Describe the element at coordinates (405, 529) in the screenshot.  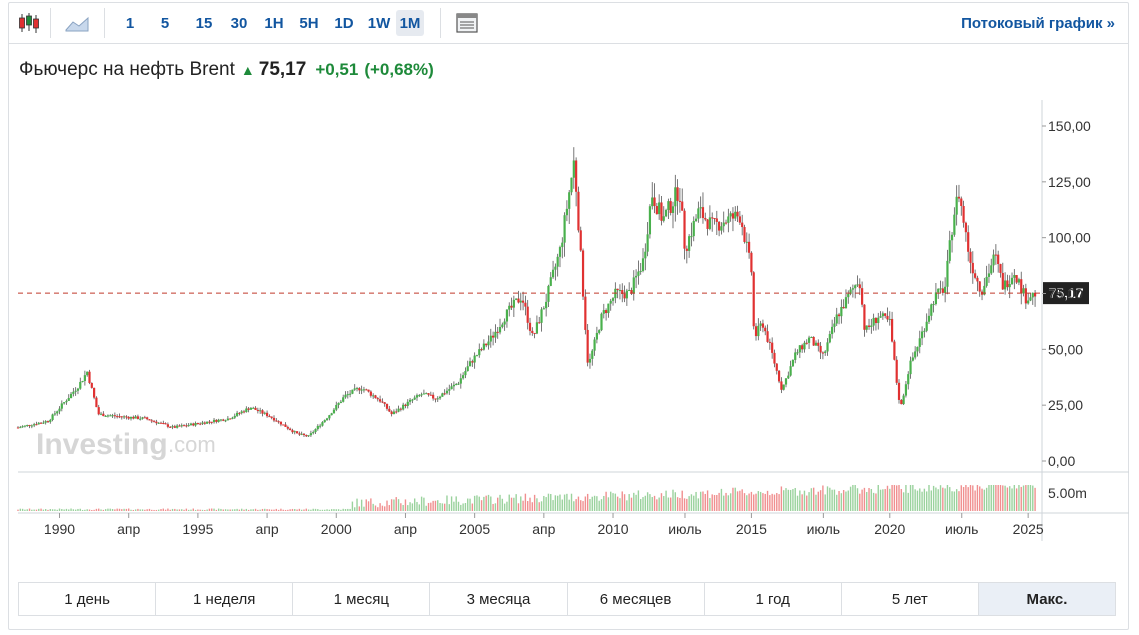
I see `x-tick-label: апр` at that location.